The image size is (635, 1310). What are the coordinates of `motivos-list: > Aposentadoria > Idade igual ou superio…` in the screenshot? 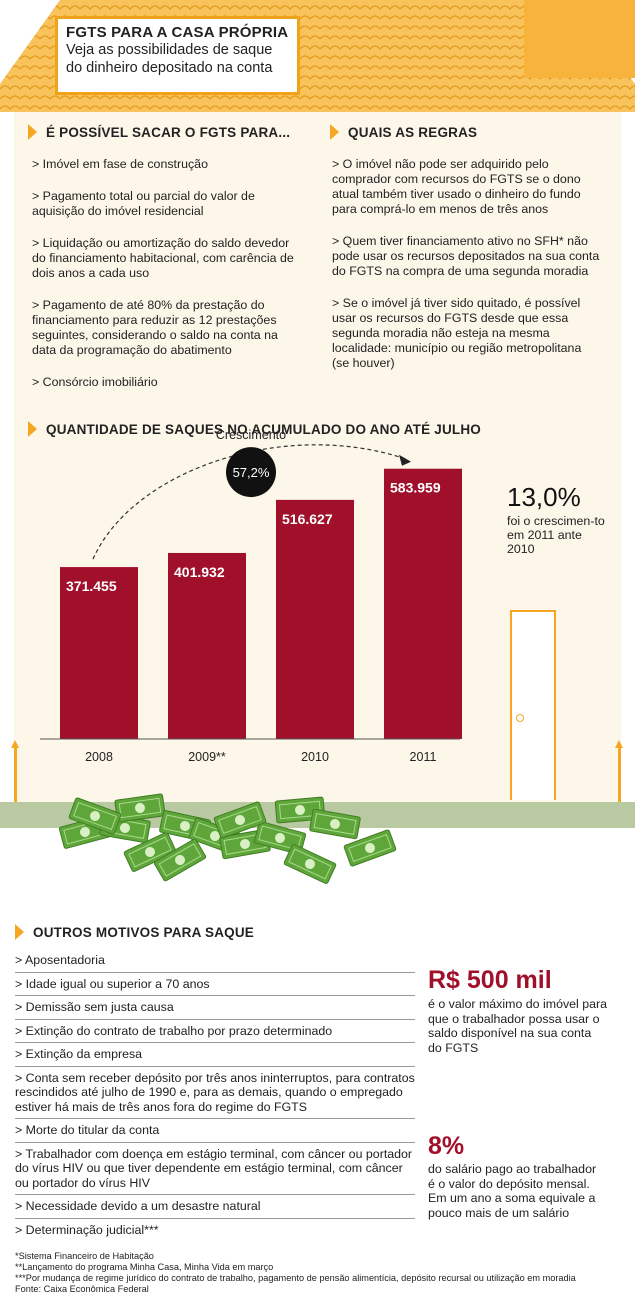 It's located at (215, 1098).